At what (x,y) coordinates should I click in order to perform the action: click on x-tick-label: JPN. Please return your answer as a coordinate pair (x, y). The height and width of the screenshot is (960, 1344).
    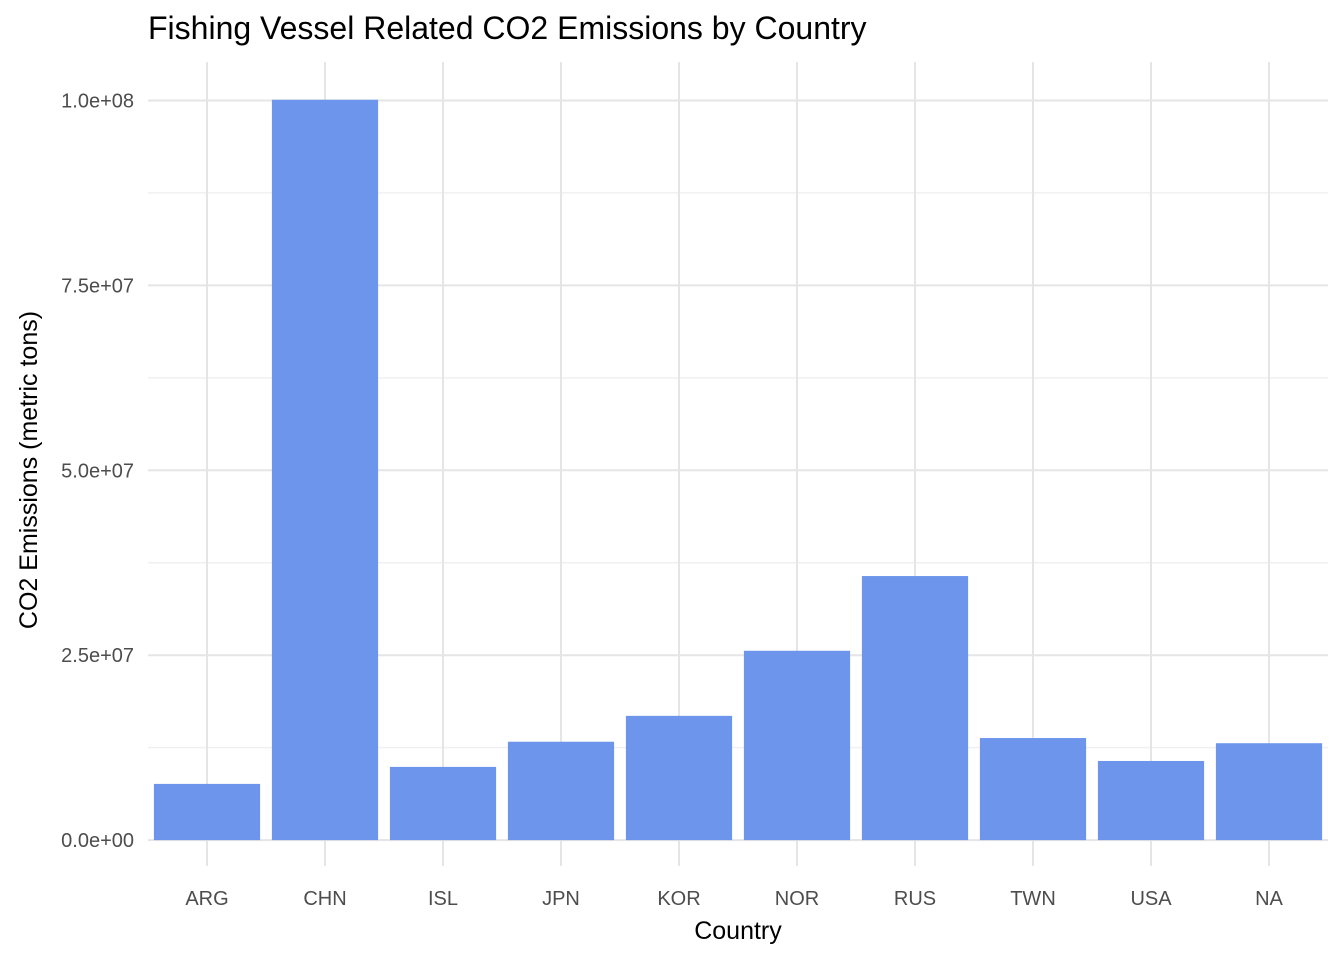
    Looking at the image, I should click on (561, 899).